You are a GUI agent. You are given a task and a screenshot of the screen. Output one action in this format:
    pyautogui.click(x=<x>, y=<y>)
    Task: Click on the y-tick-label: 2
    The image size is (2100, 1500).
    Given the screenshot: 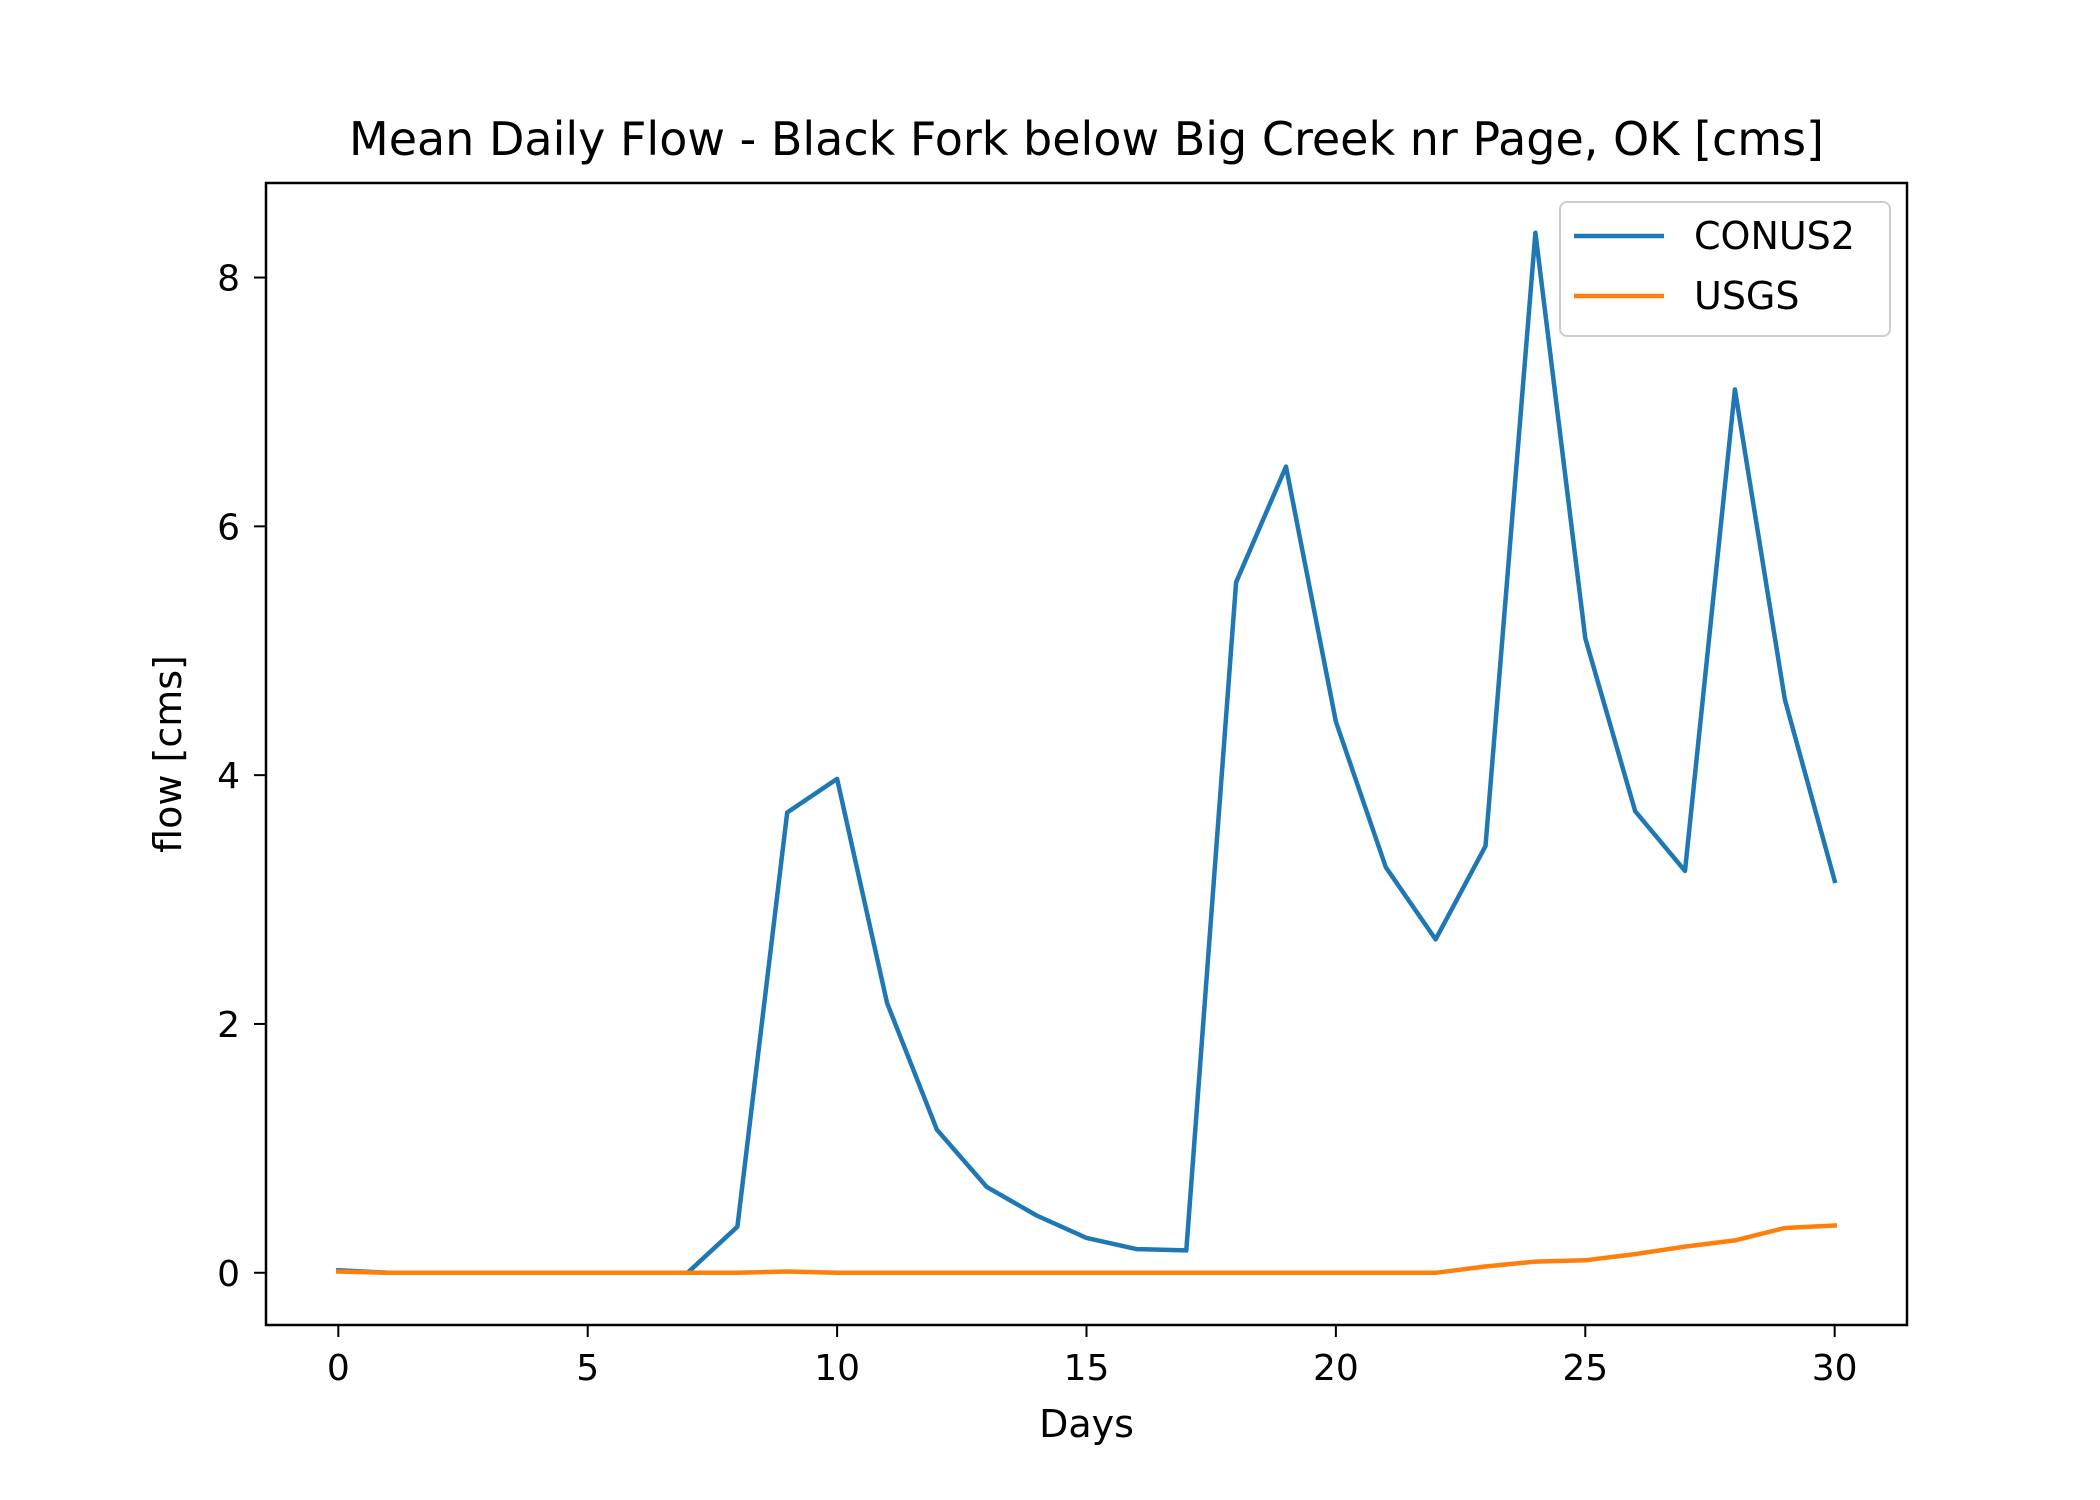 What is the action you would take?
    pyautogui.click(x=228, y=1025)
    